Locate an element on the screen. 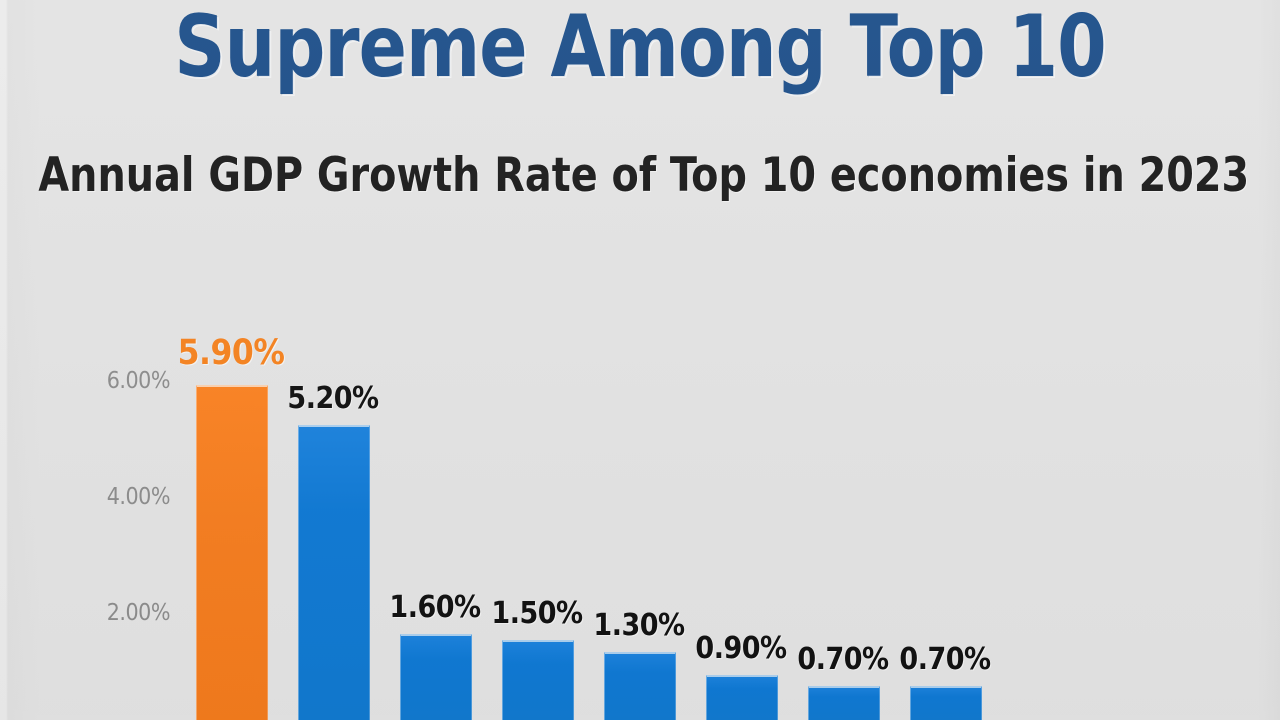 The image size is (1280, 720). bar: 1.60% is located at coordinates (435, 360).